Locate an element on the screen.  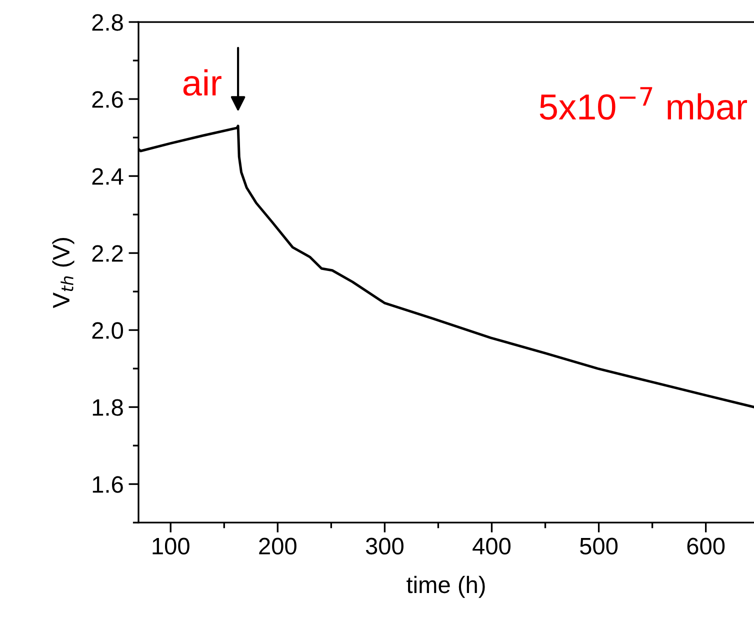
y-tick-label: 2.0 is located at coordinates (108, 330).